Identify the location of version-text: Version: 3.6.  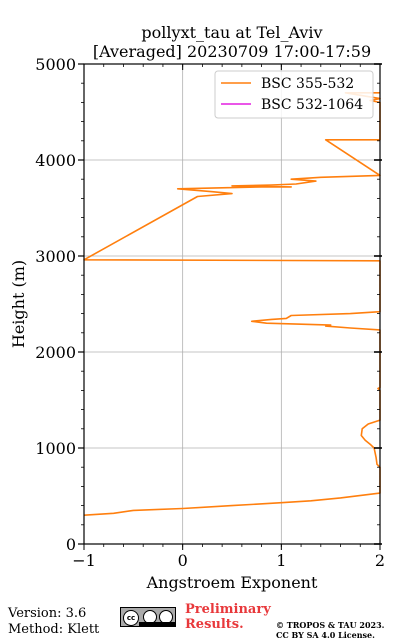
(47, 613).